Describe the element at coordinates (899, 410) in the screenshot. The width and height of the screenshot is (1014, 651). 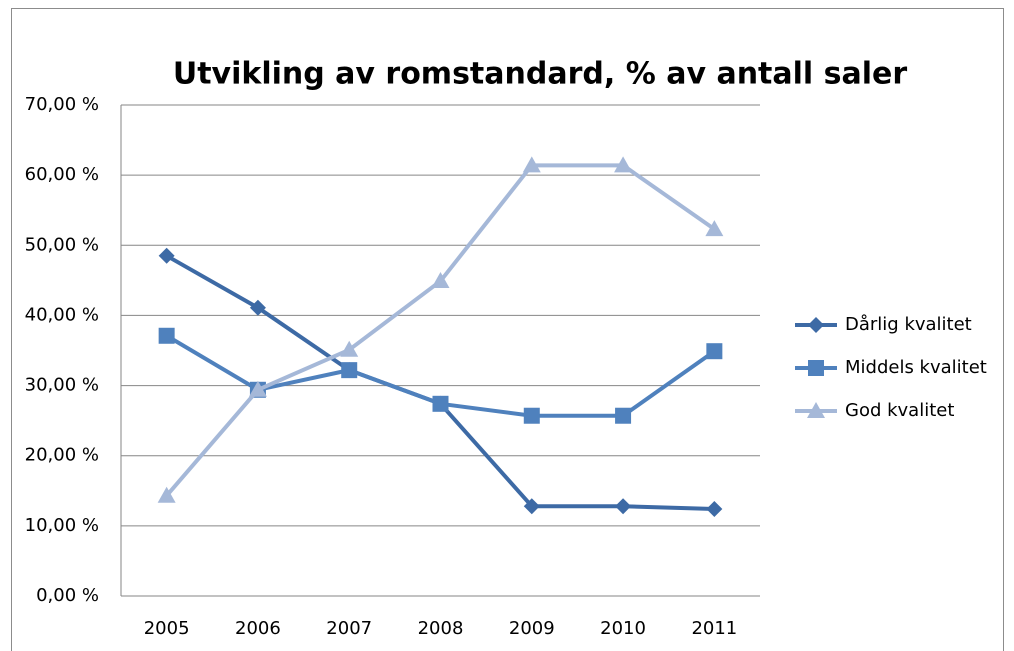
I see `legend-label: God kvalitet` at that location.